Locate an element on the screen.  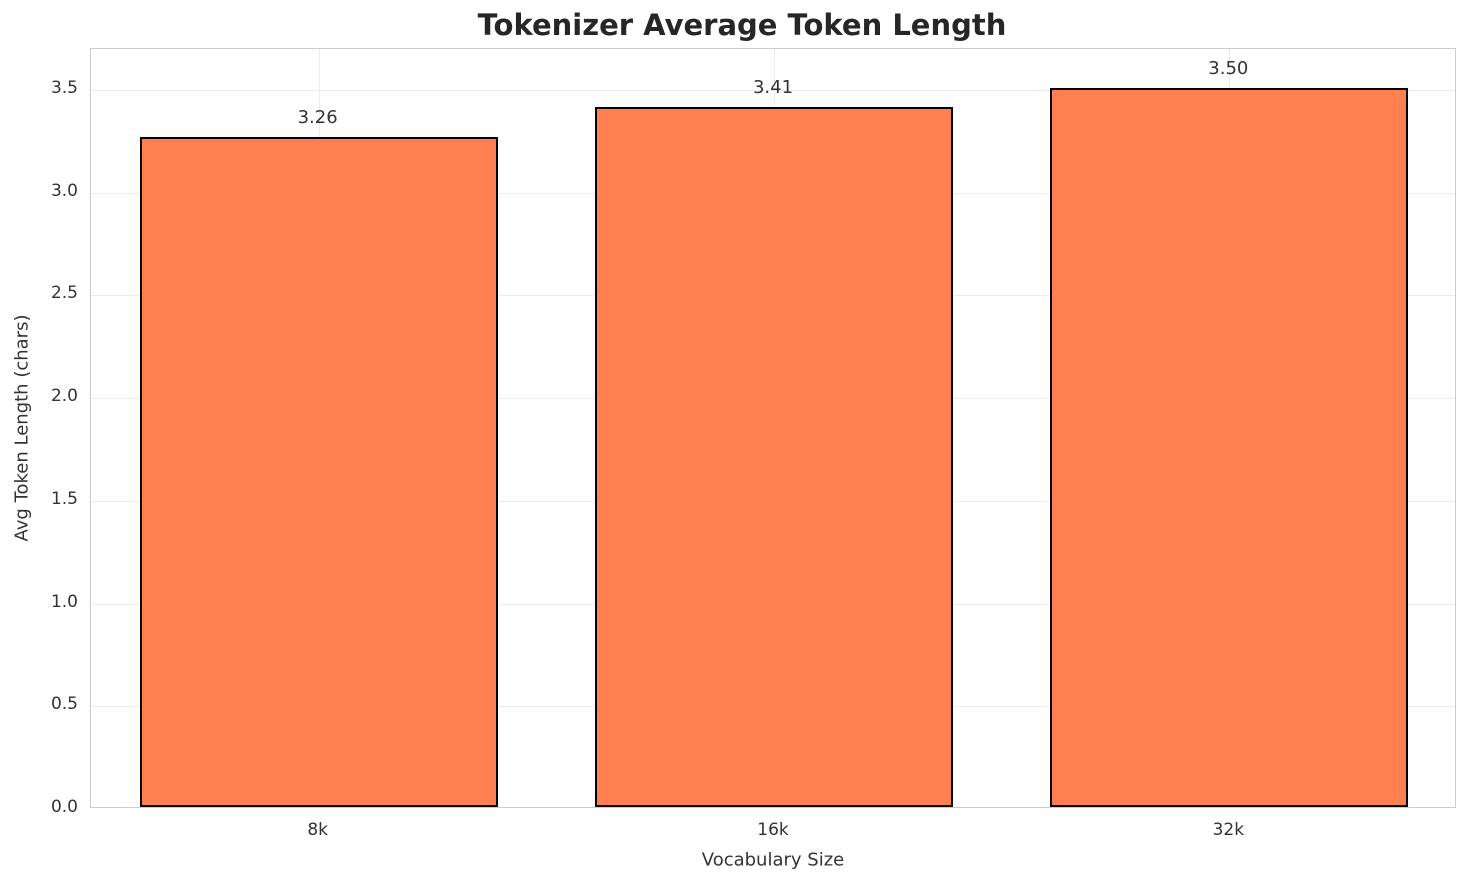
y-tick-label: 0.0 is located at coordinates (64, 807).